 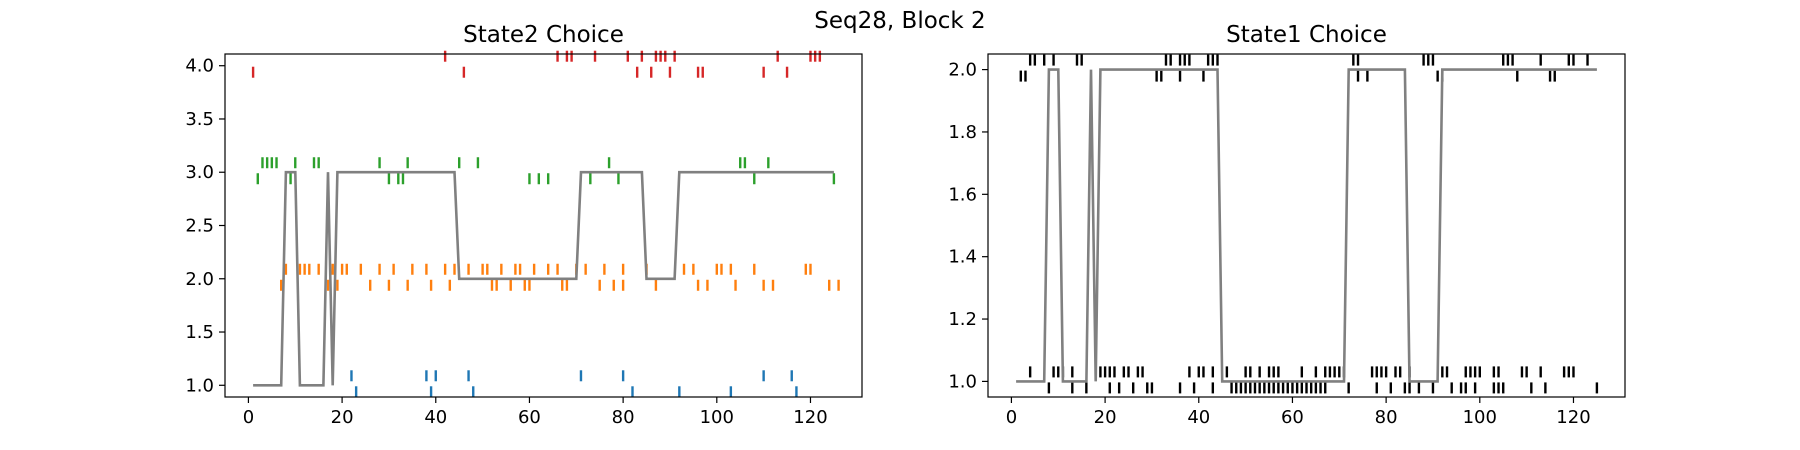 What do you see at coordinates (342, 417) in the screenshot?
I see `state2-choice-x-tick-label: 20` at bounding box center [342, 417].